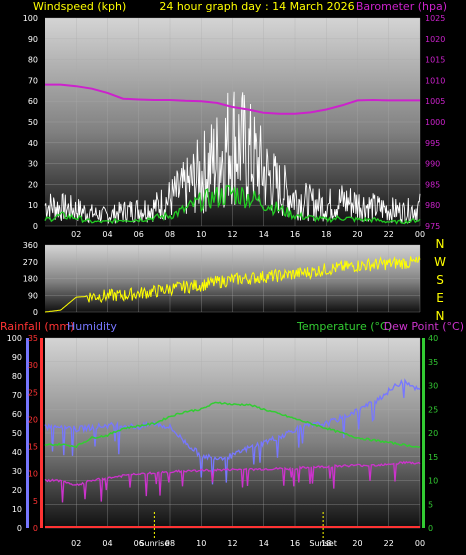  What do you see at coordinates (433, 481) in the screenshot?
I see `temp-tick-label: 10` at bounding box center [433, 481].